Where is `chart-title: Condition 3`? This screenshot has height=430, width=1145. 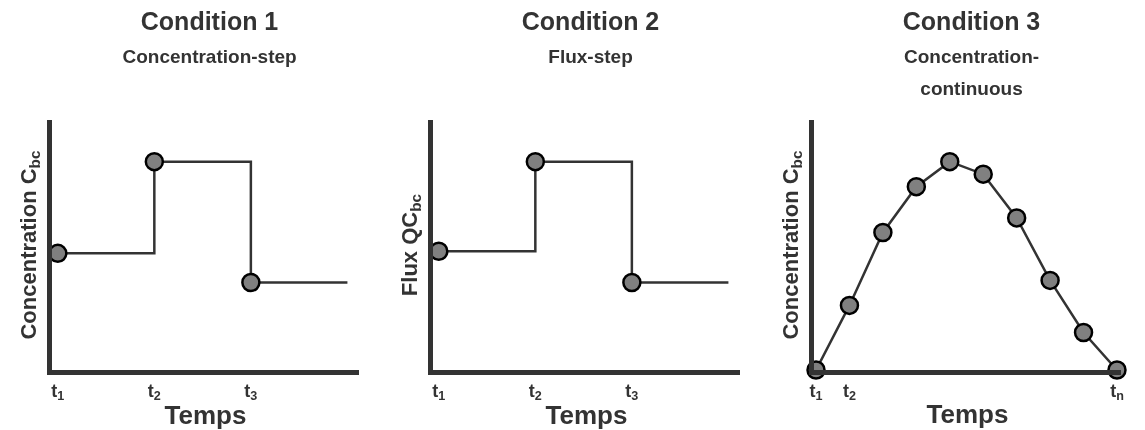 chart-title: Condition 3 is located at coordinates (971, 21).